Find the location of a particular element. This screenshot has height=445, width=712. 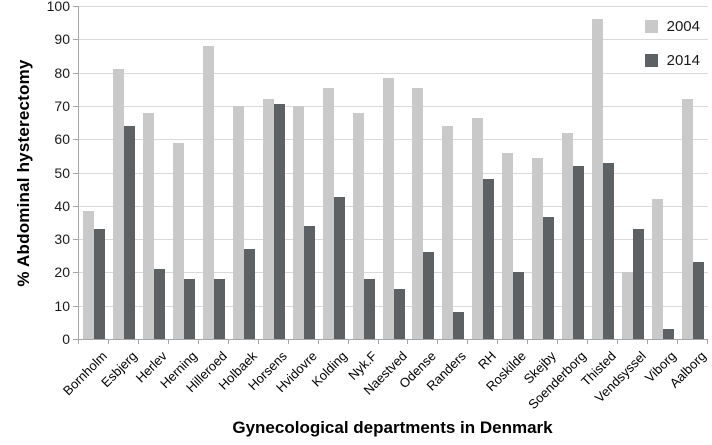

y-tick-label-20: 20 is located at coordinates (62, 272).